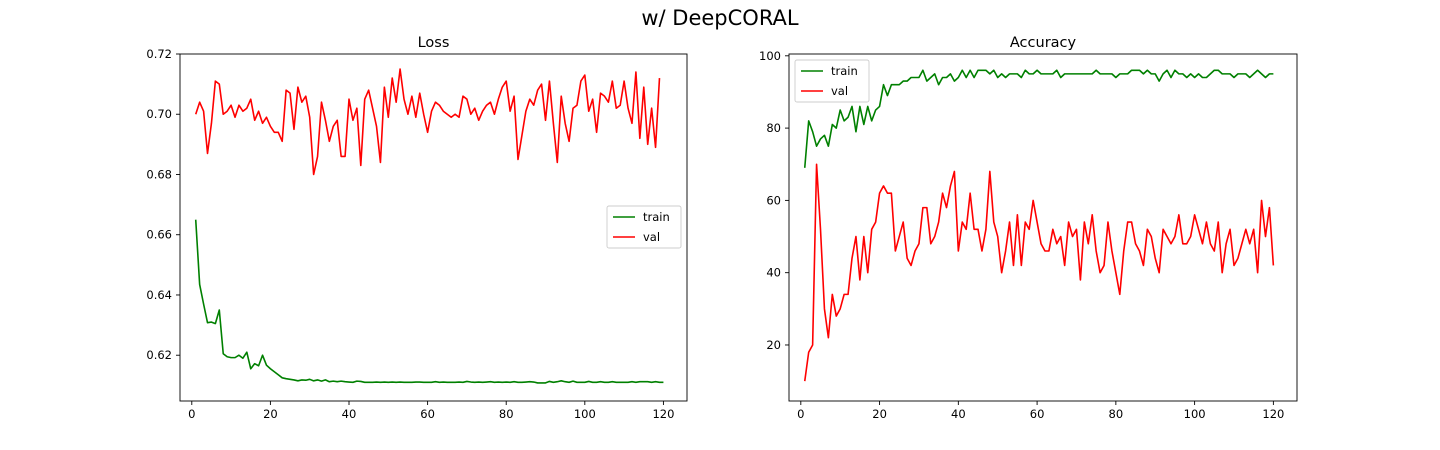 This screenshot has height=450, width=1440. Describe the element at coordinates (159, 295) in the screenshot. I see `y-tick-label: 0.64` at that location.